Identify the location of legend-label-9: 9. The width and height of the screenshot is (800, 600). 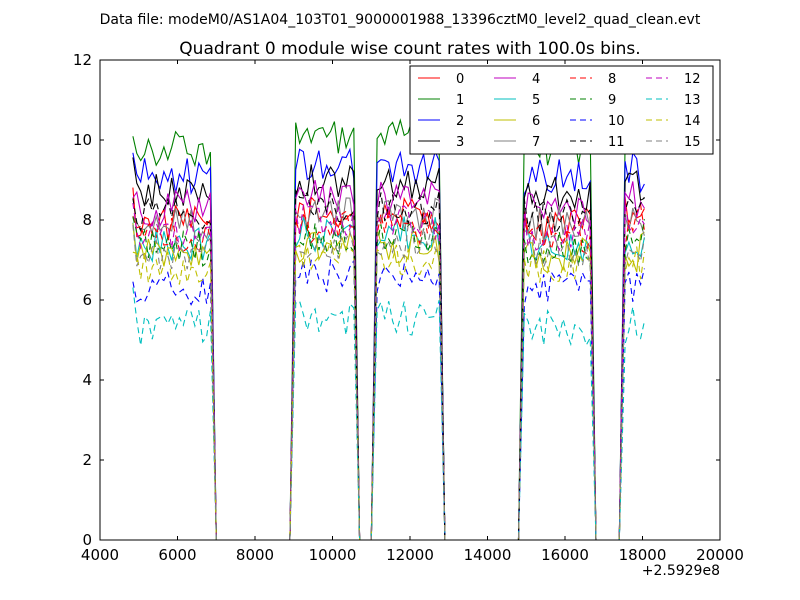
(612, 100).